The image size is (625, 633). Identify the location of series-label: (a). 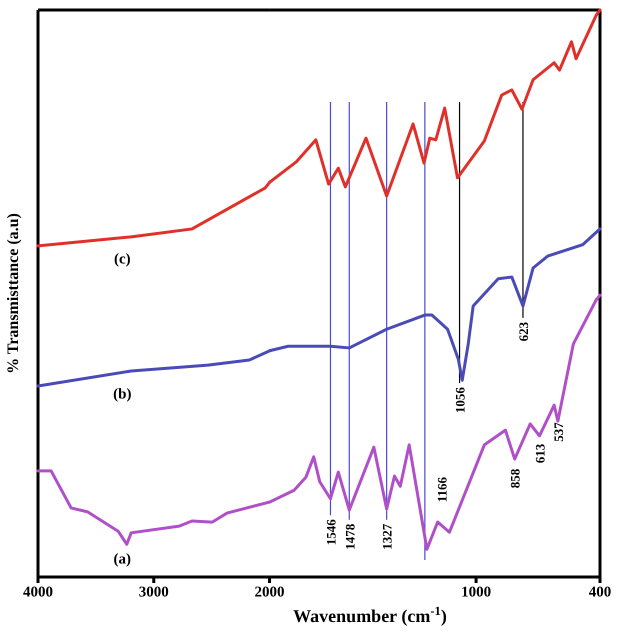
(123, 560).